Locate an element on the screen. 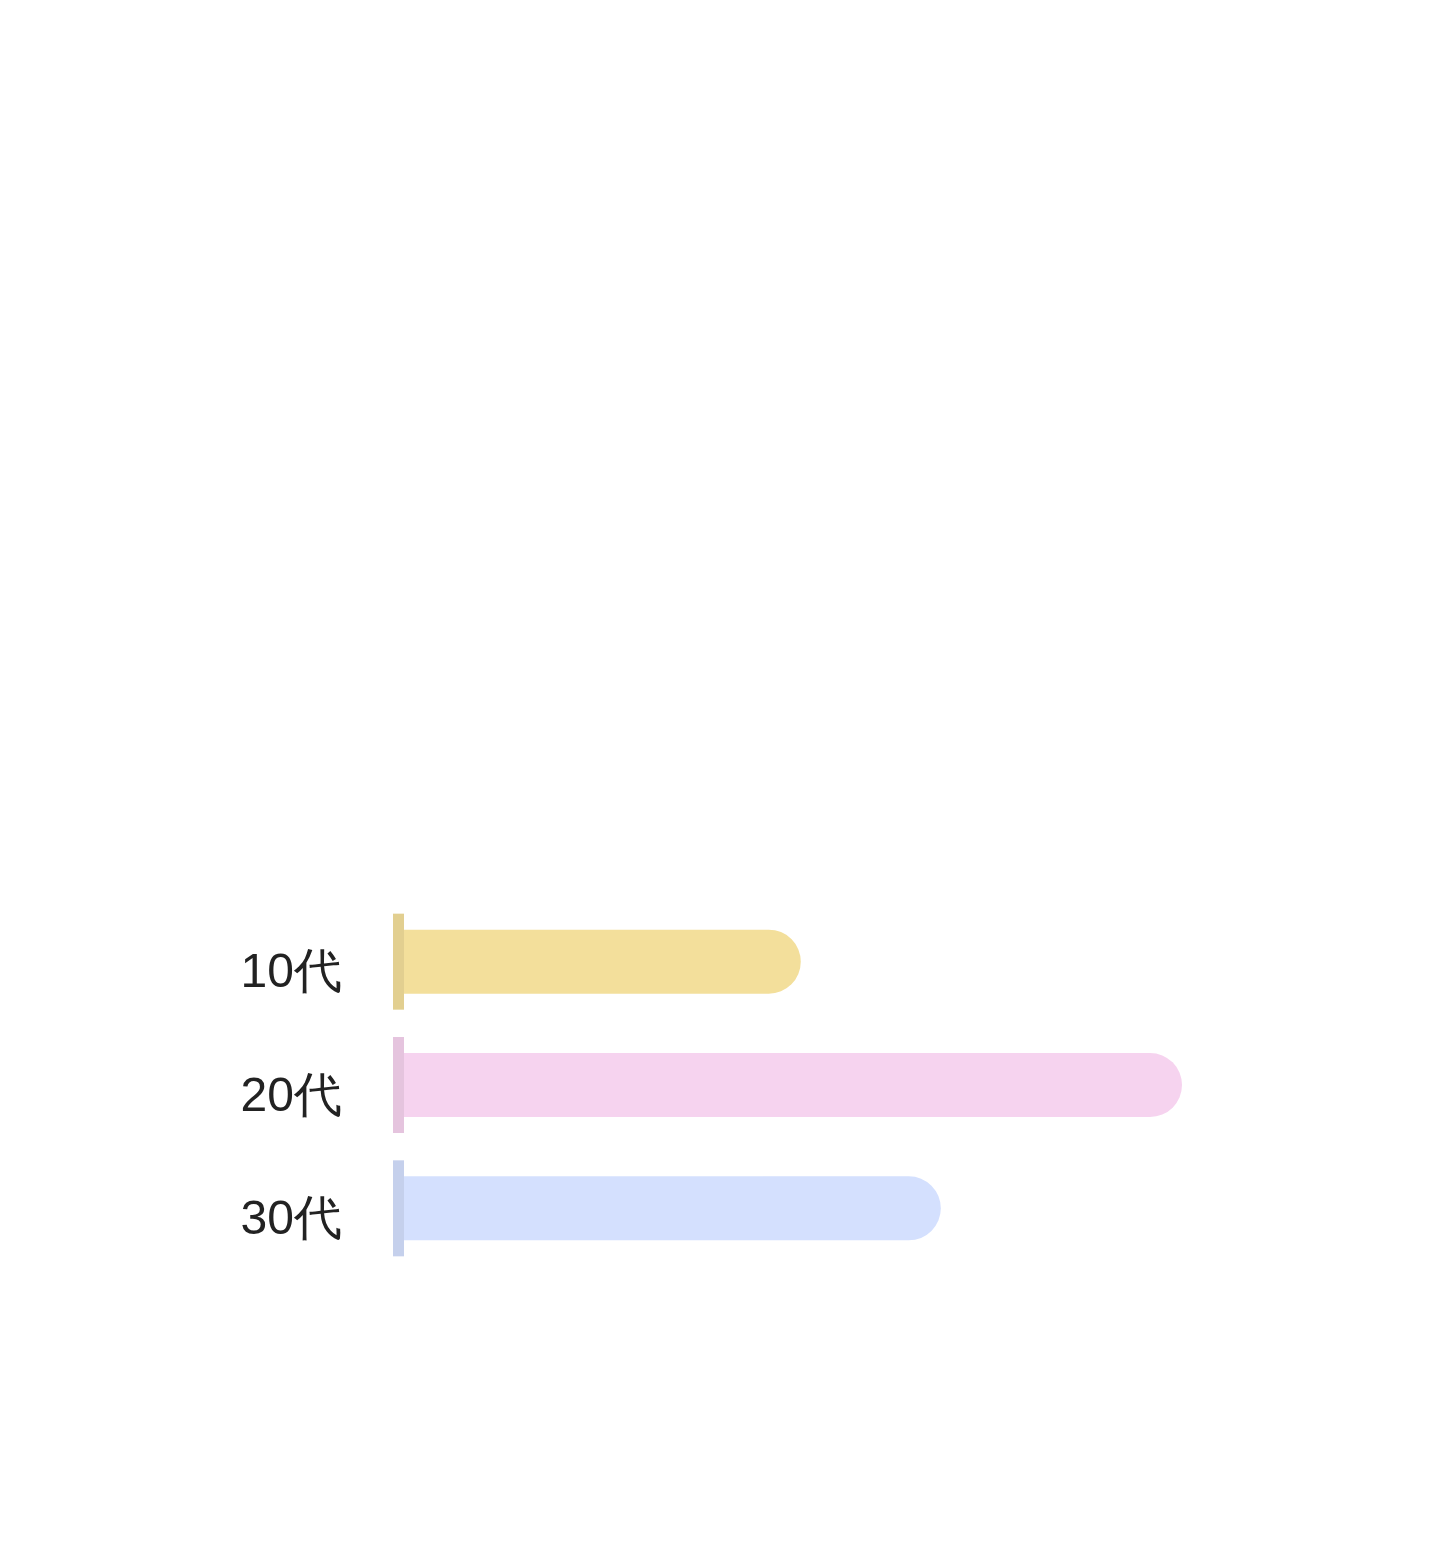 The height and width of the screenshot is (1548, 1436). y-tick-label: 20代 is located at coordinates (291, 1094).